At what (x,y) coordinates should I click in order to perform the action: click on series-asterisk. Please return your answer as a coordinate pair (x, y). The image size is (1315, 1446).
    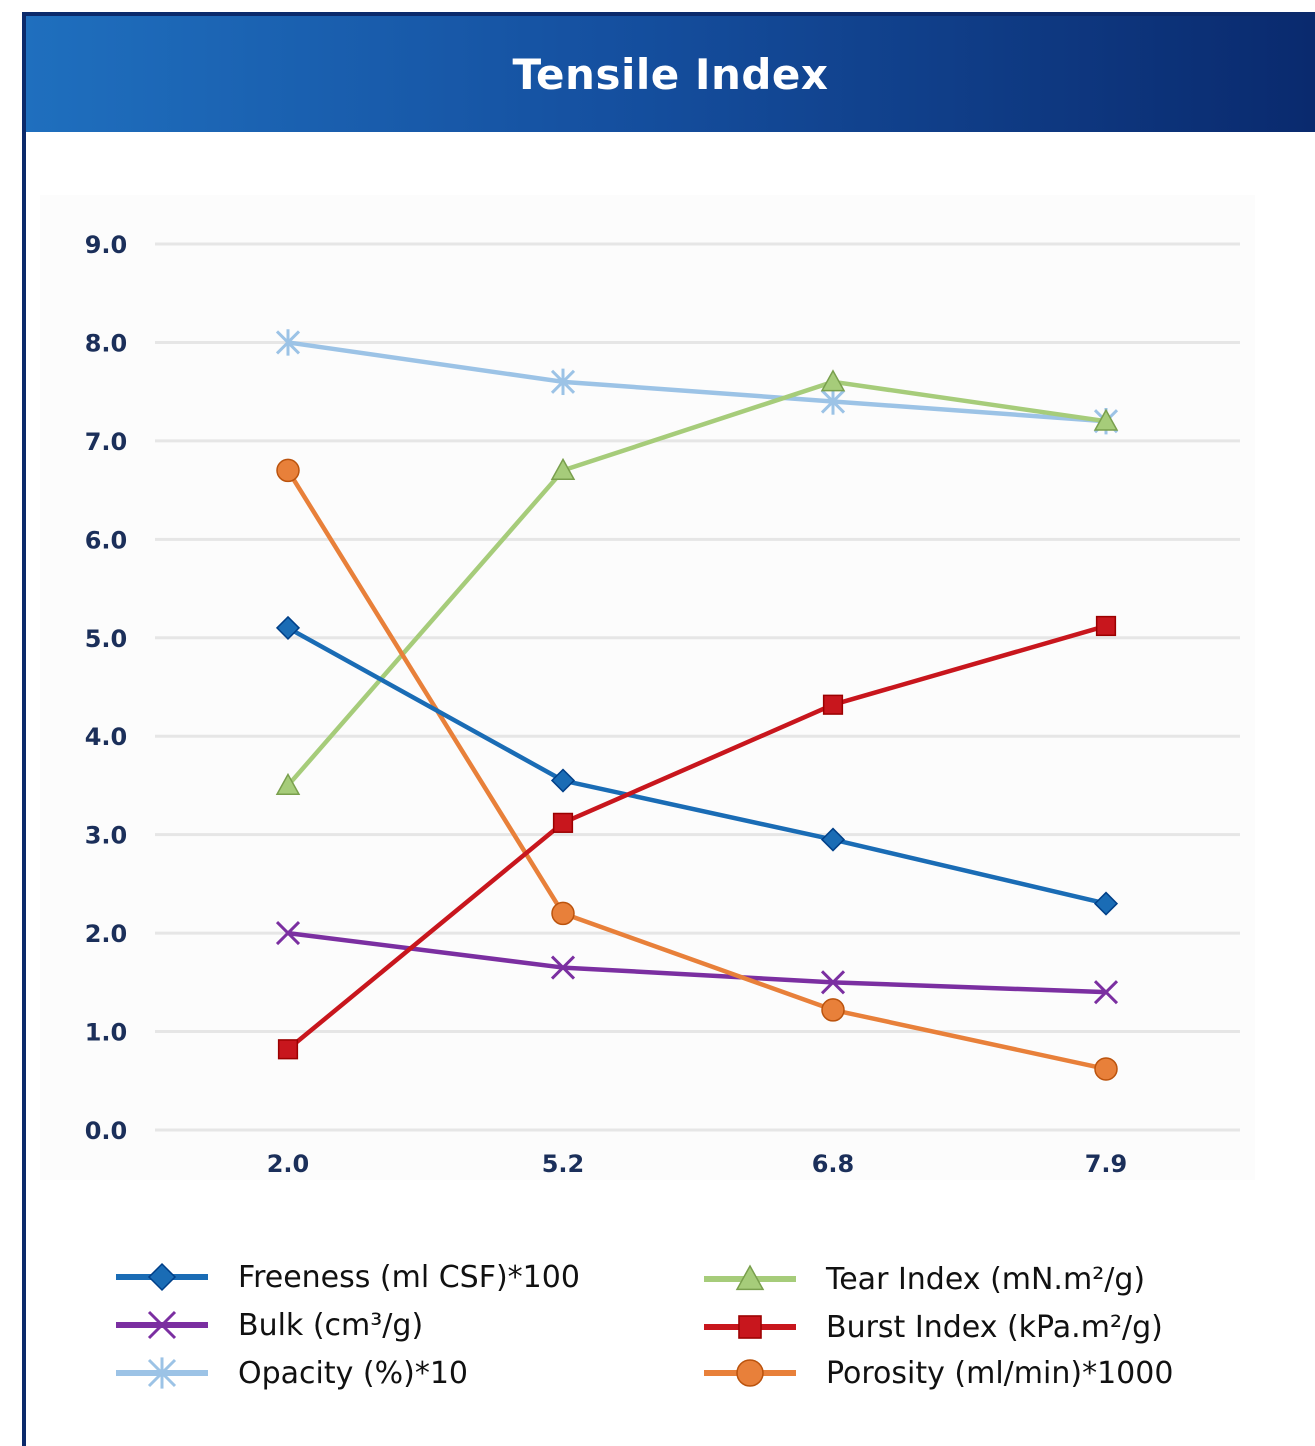
    Looking at the image, I should click on (697, 382).